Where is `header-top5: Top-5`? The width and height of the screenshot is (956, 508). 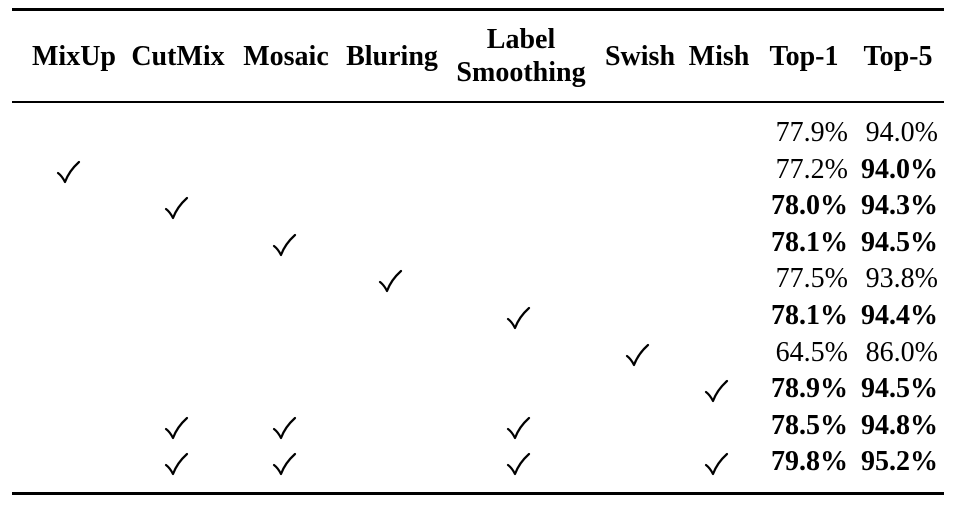
header-top5: Top-5 is located at coordinates (898, 56).